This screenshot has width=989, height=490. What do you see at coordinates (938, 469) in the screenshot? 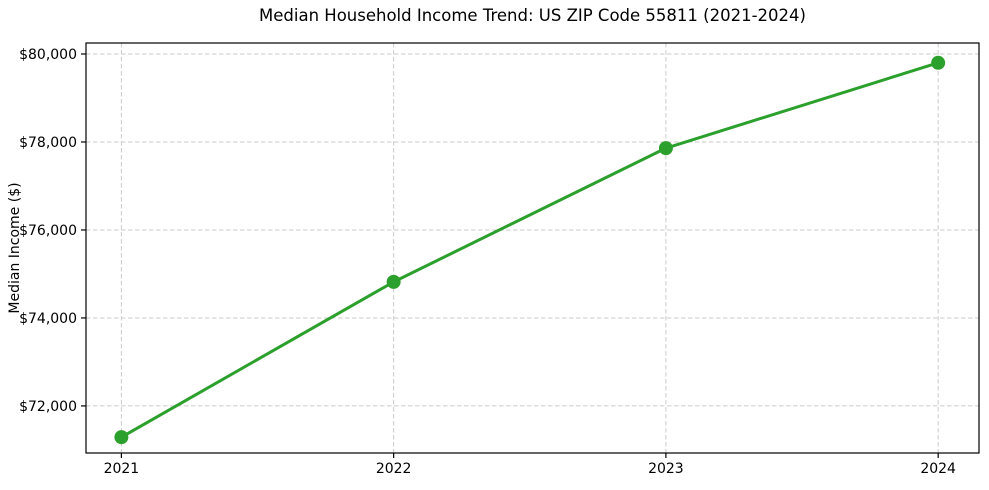
I see `x-tick-label: 2024` at bounding box center [938, 469].